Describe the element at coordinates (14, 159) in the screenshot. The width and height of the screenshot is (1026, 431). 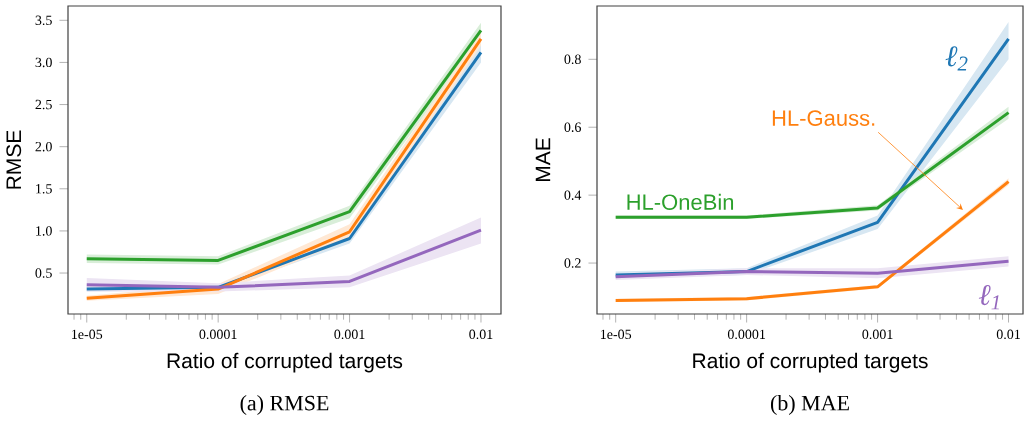
I see `y-axis-title: RMSE` at that location.